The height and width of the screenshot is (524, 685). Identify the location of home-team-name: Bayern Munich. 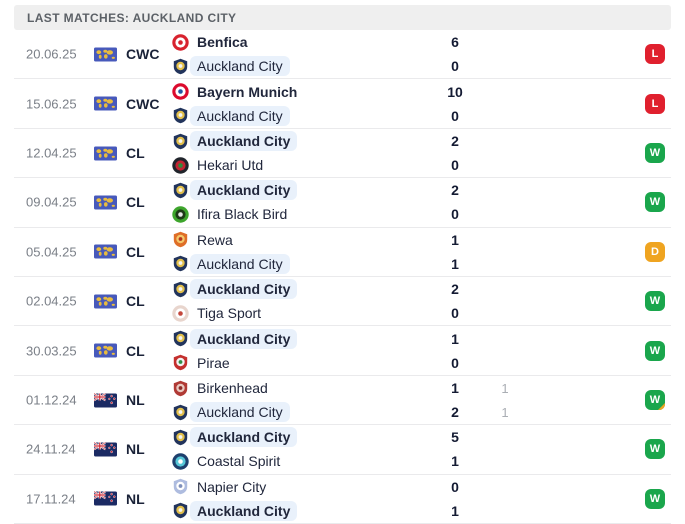
(247, 91).